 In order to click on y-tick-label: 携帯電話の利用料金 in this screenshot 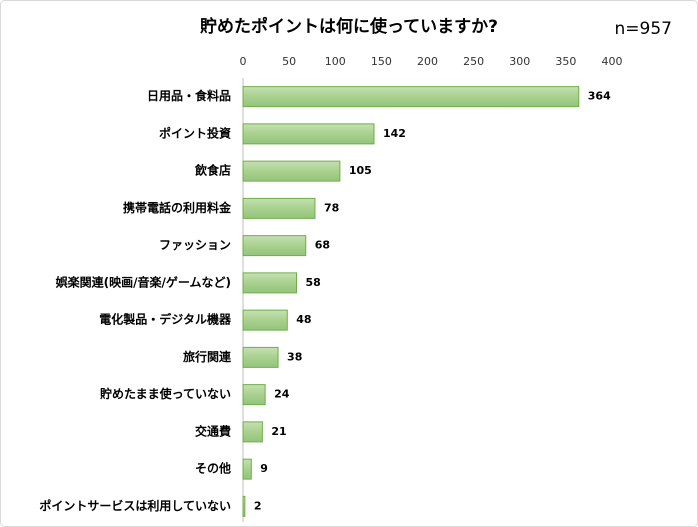, I will do `click(177, 207)`.